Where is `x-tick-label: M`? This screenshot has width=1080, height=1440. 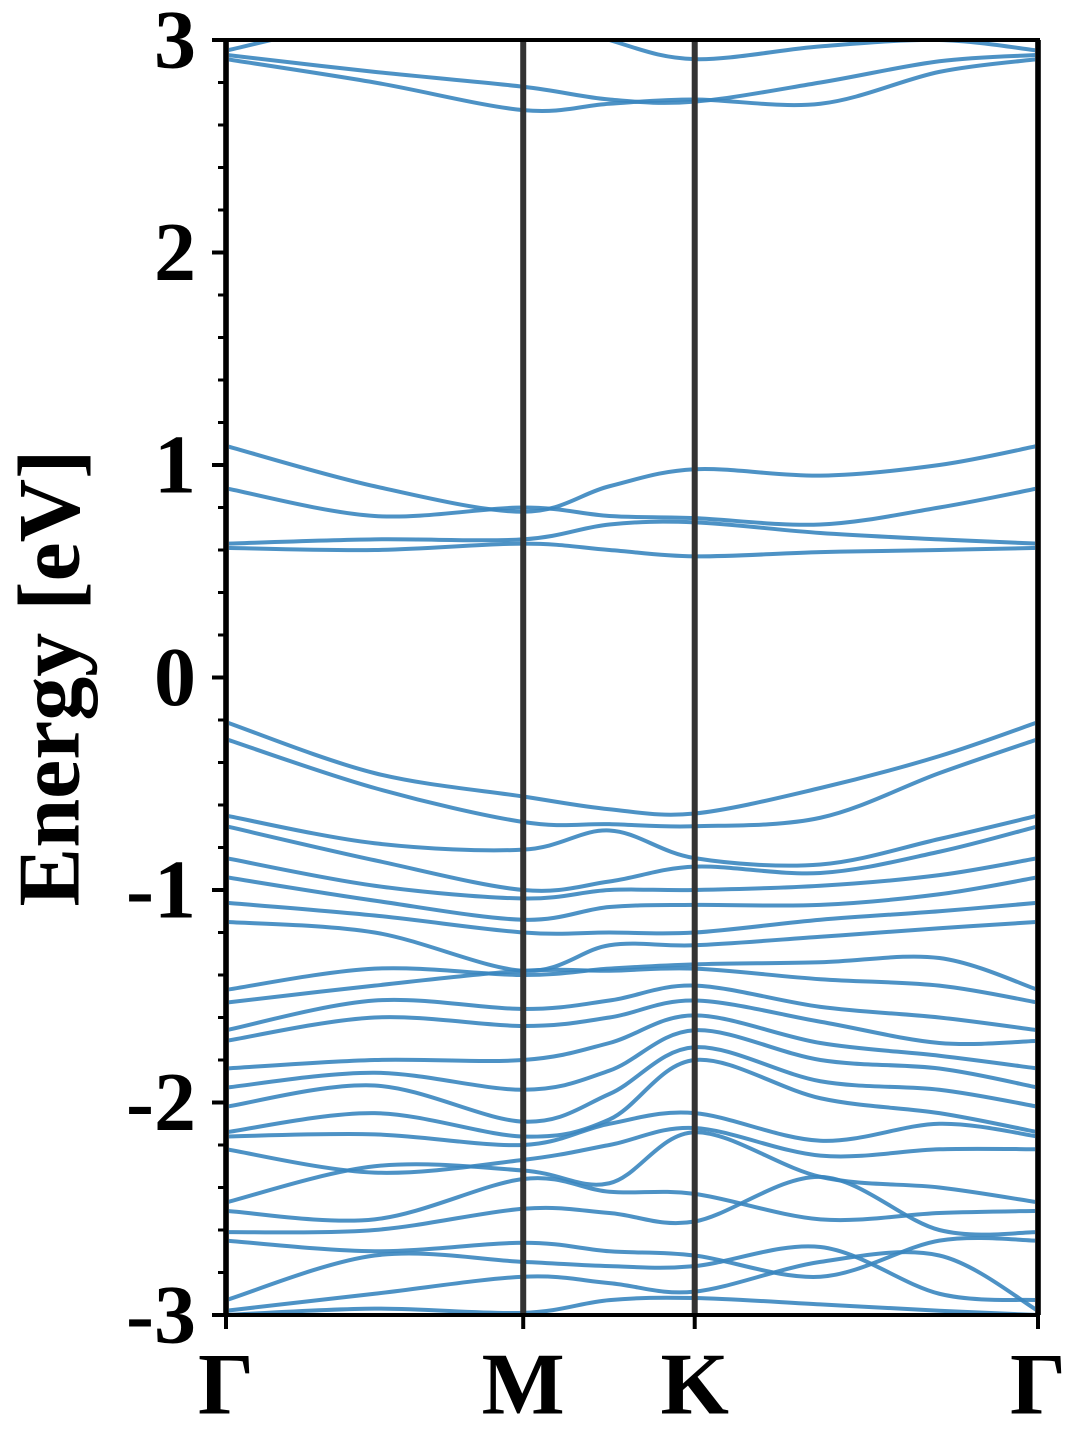
x-tick-label: M is located at coordinates (523, 1385).